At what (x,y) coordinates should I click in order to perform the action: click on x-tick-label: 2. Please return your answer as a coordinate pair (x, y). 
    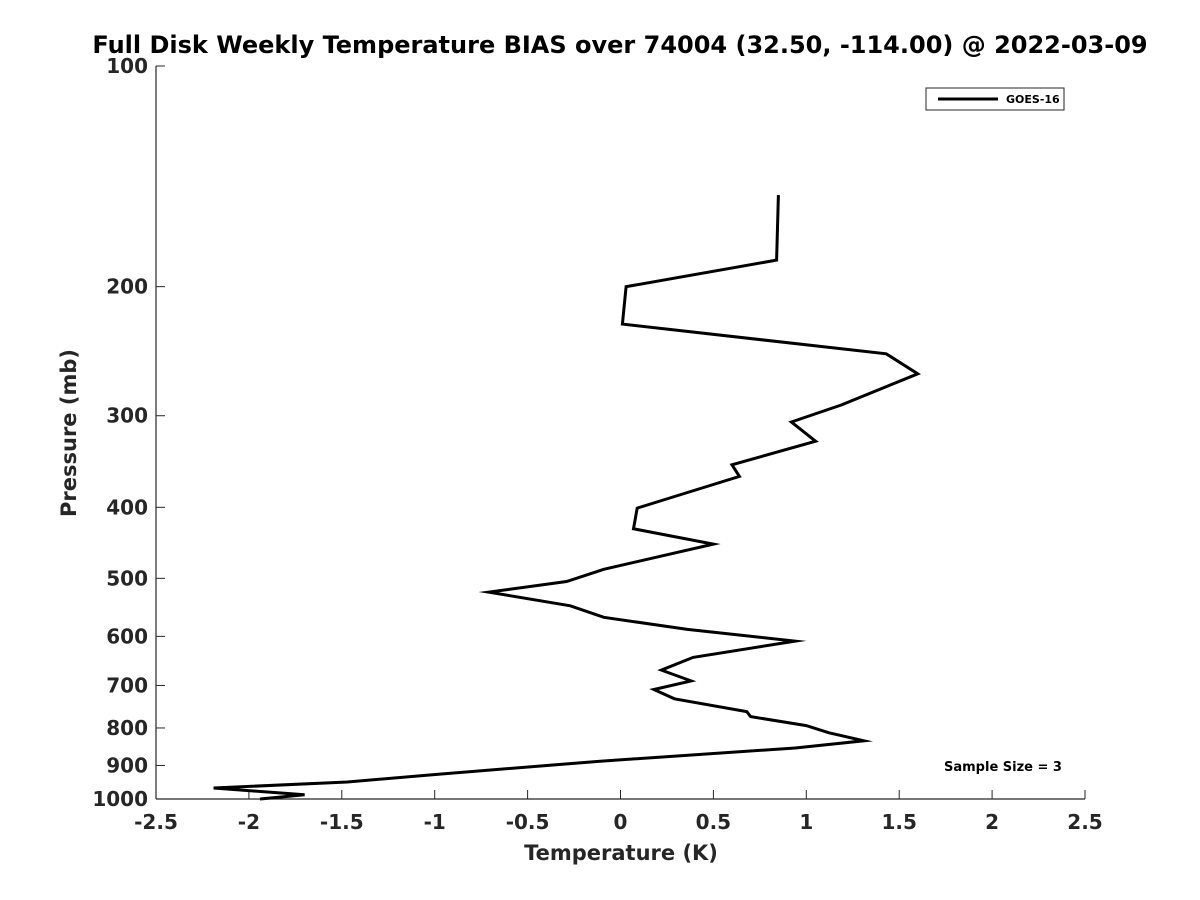
    Looking at the image, I should click on (992, 822).